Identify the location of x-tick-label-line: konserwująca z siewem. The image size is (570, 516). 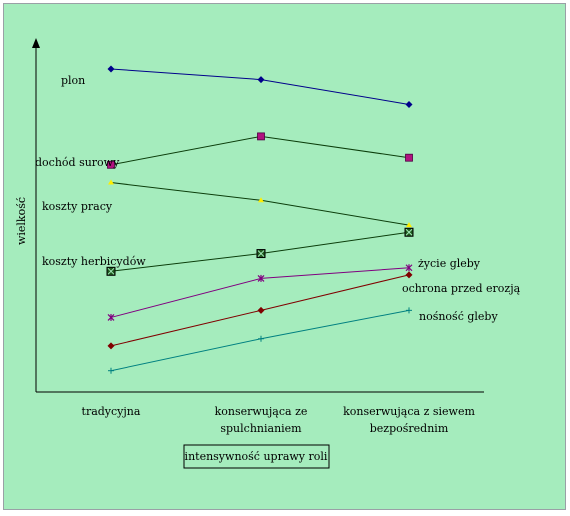
(409, 411).